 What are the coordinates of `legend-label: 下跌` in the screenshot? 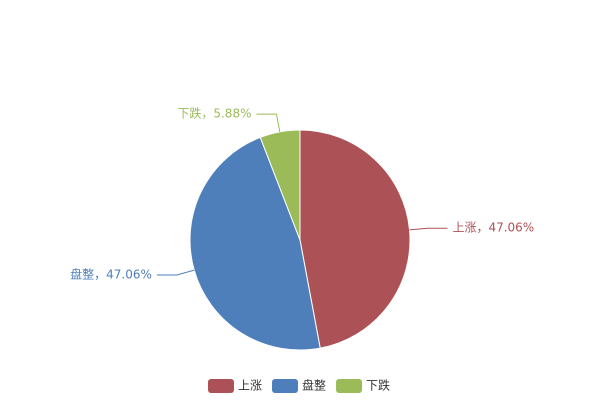 It's located at (378, 385).